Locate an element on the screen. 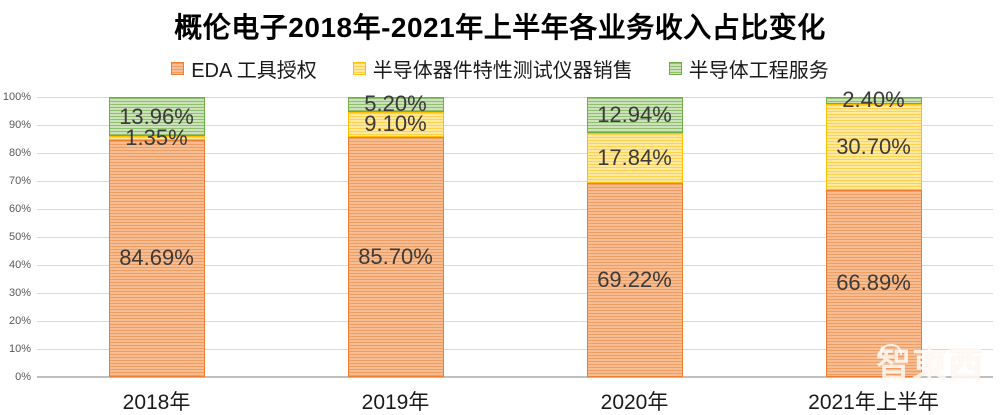 This screenshot has width=1000, height=415. legend-item-2: 半导体工程服务 is located at coordinates (748, 68).